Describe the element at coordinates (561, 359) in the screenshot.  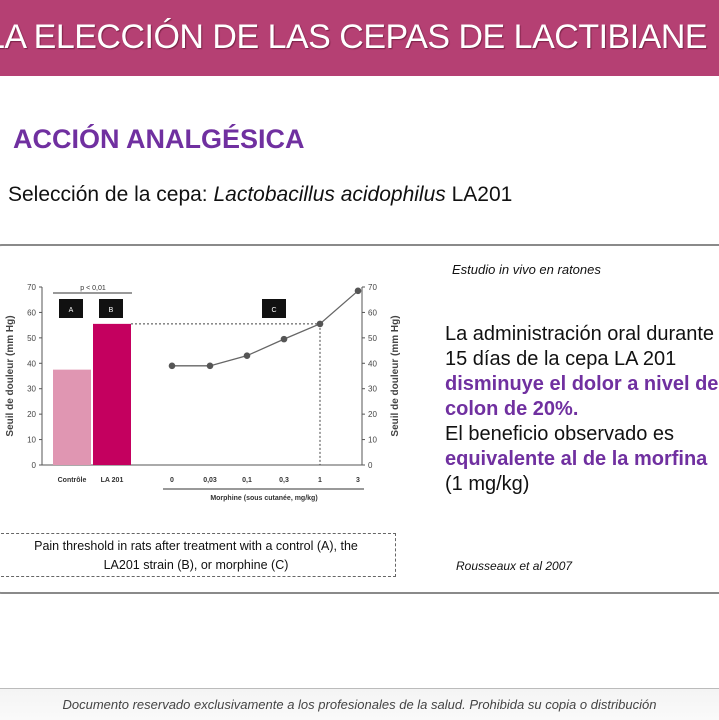
I see `body-line: 15 días de la cepa LA 201` at that location.